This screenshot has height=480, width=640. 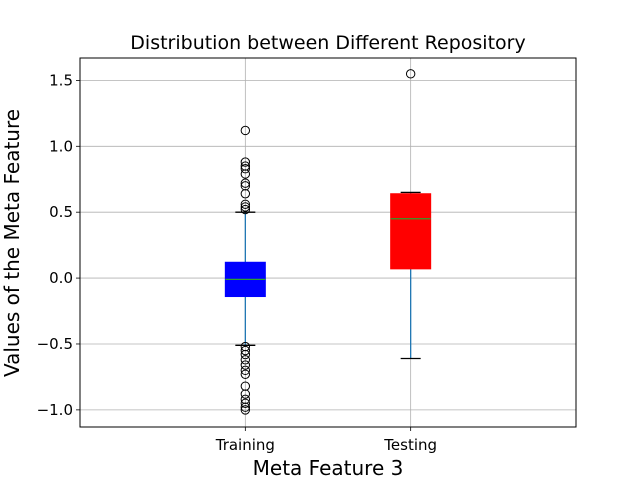 I want to click on box-group-testing, so click(x=411, y=214).